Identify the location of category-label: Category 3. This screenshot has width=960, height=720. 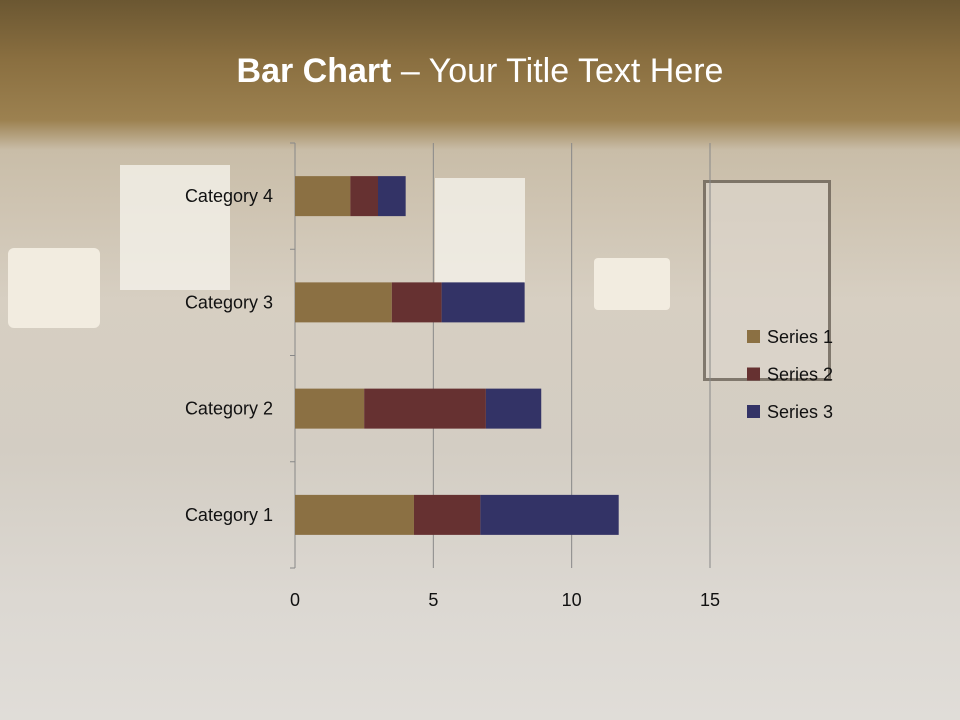
(229, 302).